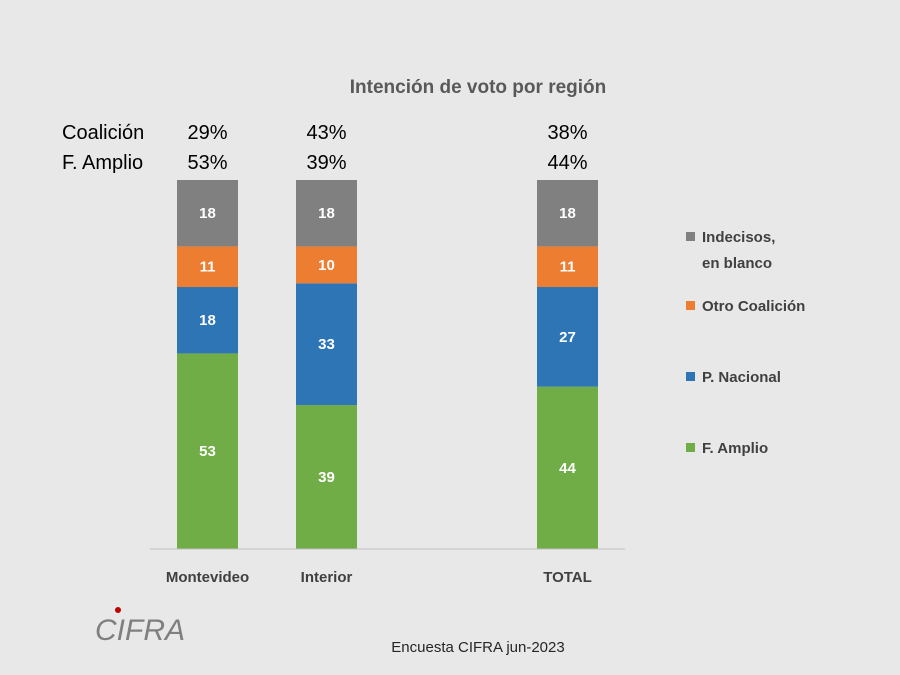  What do you see at coordinates (567, 163) in the screenshot?
I see `summary-value: 44%` at bounding box center [567, 163].